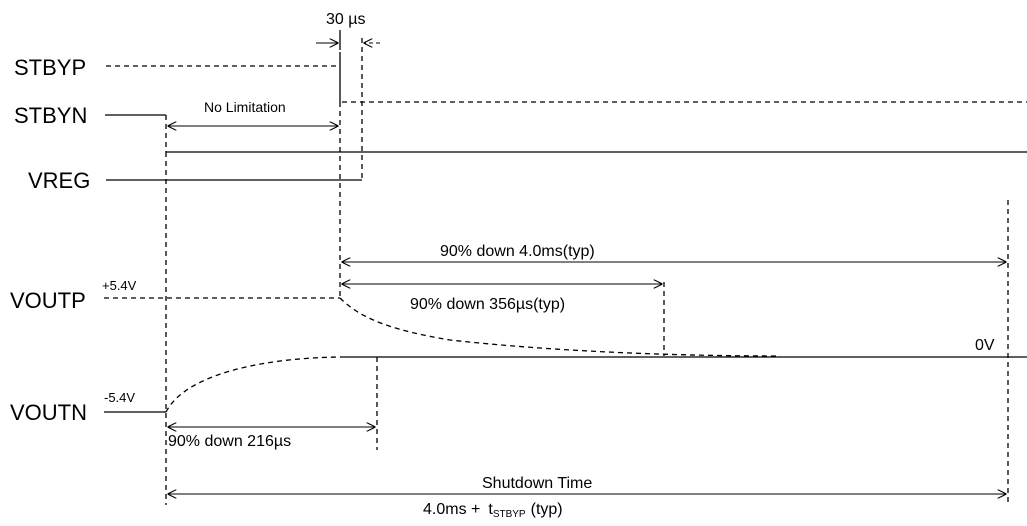  What do you see at coordinates (547, 509) in the screenshot?
I see `shutdown-suffix: (typ)` at bounding box center [547, 509].